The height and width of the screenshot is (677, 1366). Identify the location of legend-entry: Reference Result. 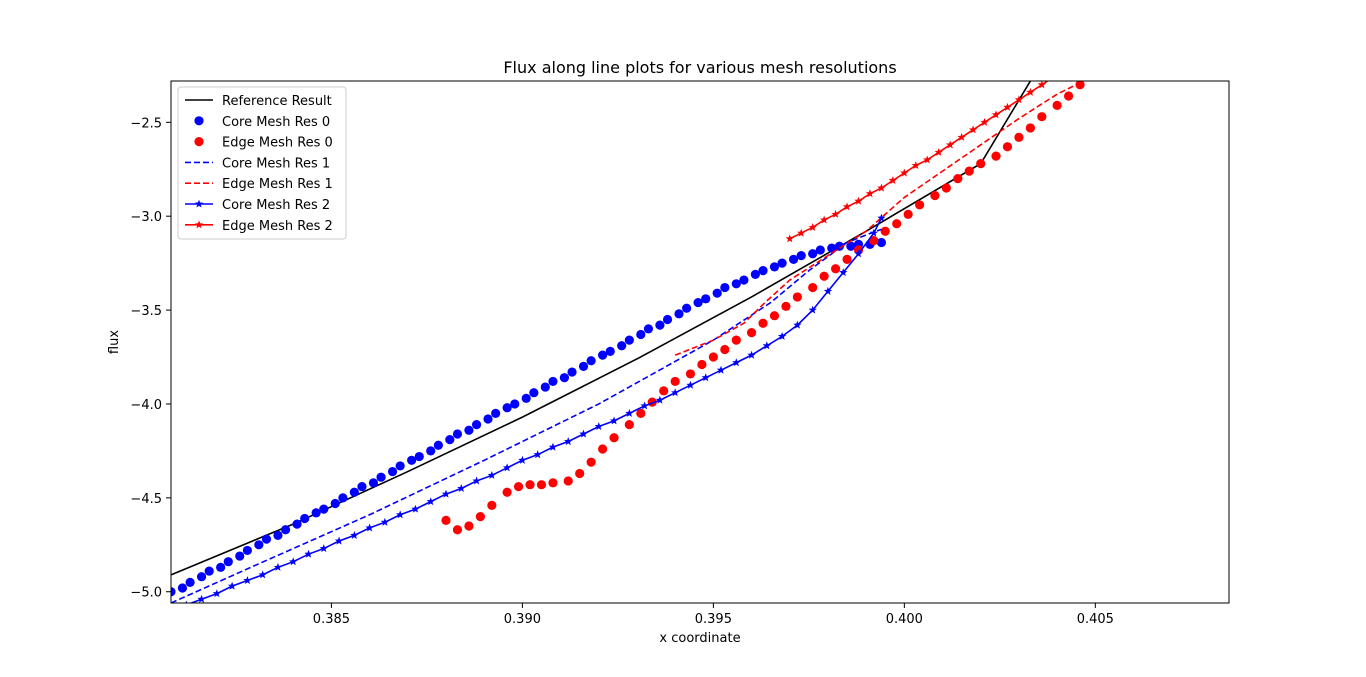
(258, 101).